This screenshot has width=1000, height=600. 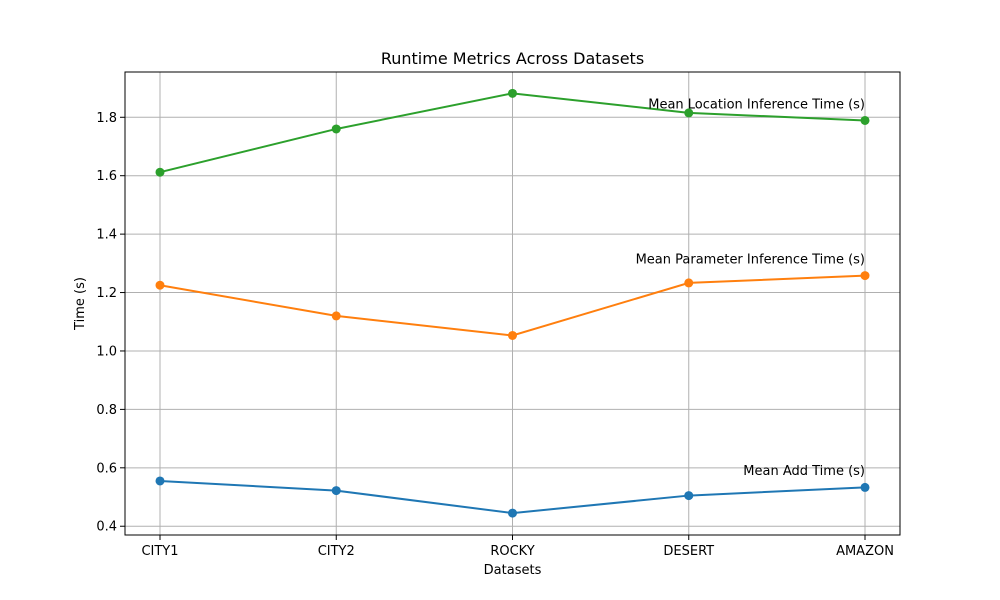 I want to click on x-tick-label: AMAZON, so click(x=865, y=551).